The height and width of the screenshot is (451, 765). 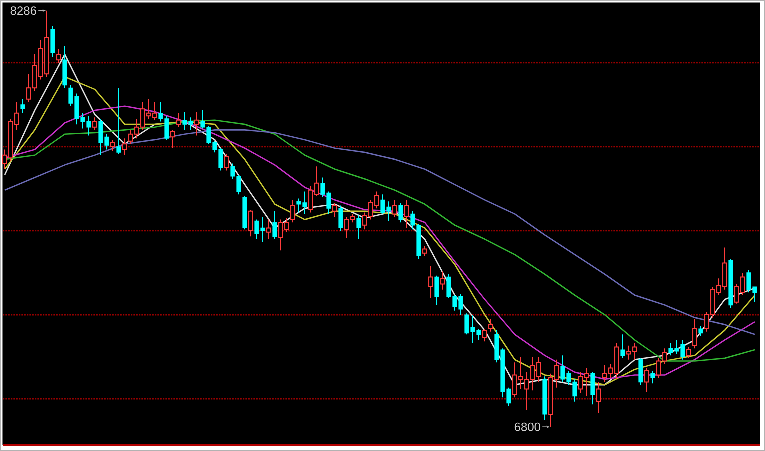 I want to click on annotation: 6800, so click(x=527, y=427).